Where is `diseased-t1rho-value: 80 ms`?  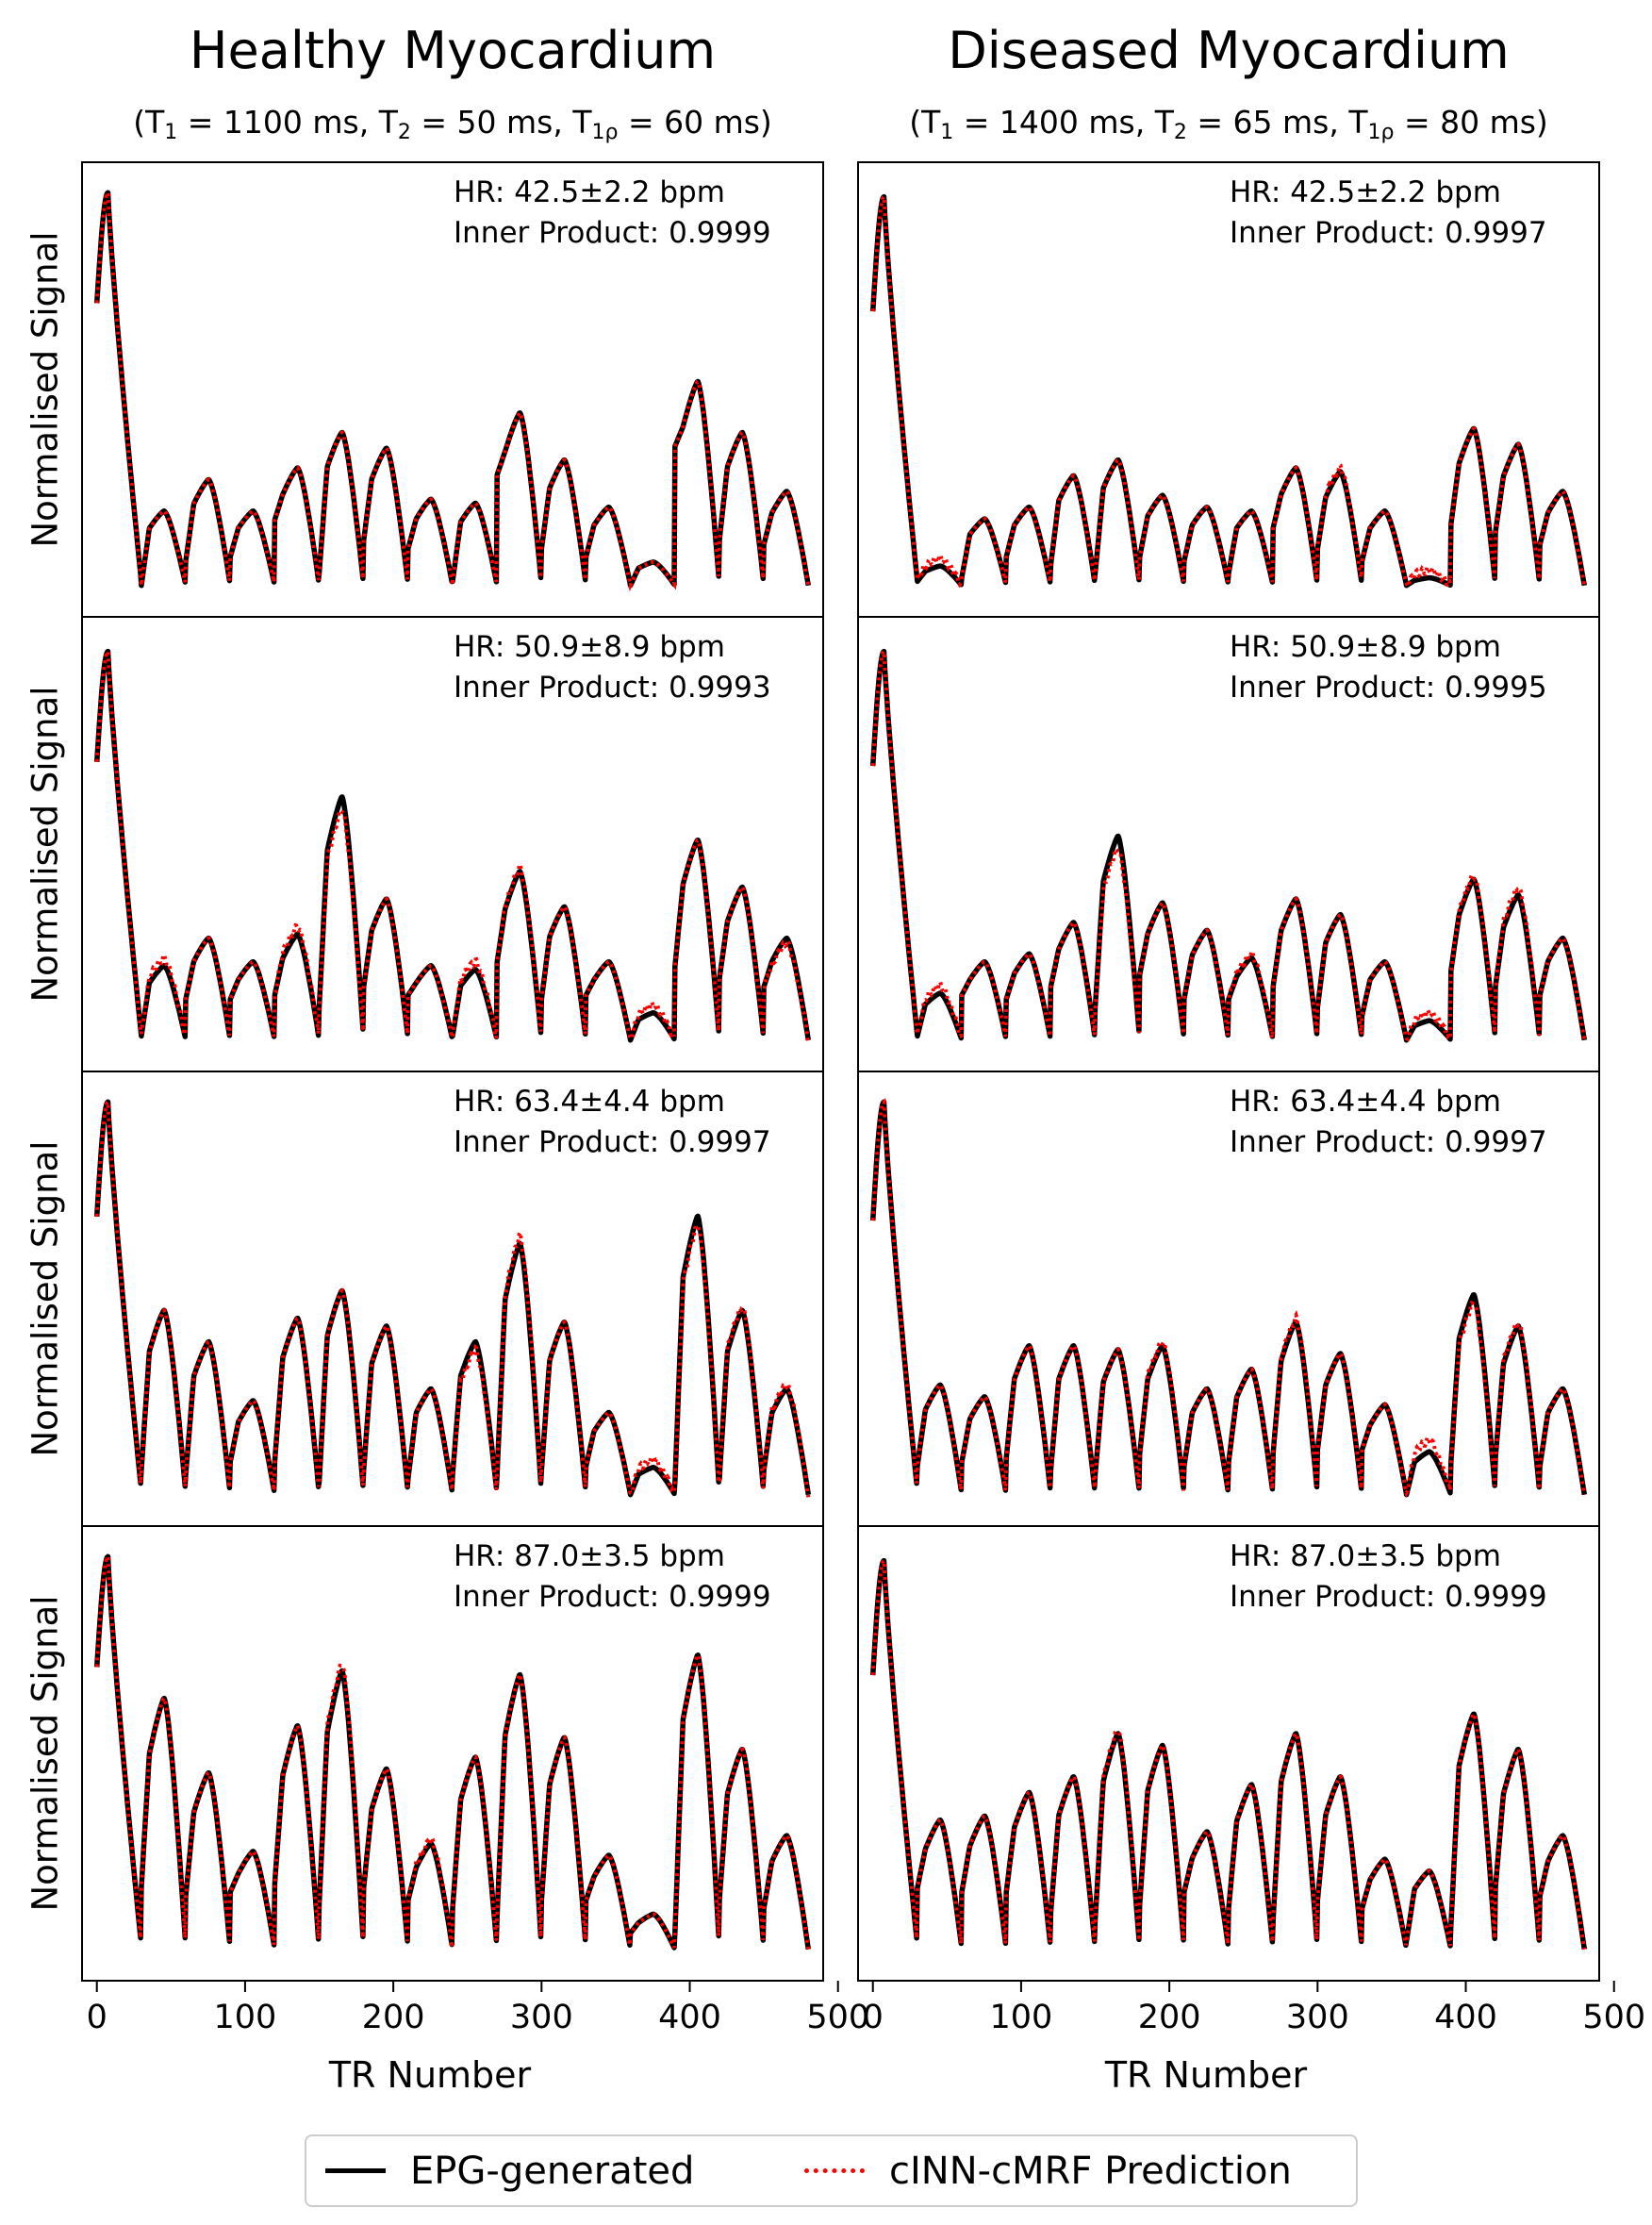 diseased-t1rho-value: 80 ms is located at coordinates (1488, 123).